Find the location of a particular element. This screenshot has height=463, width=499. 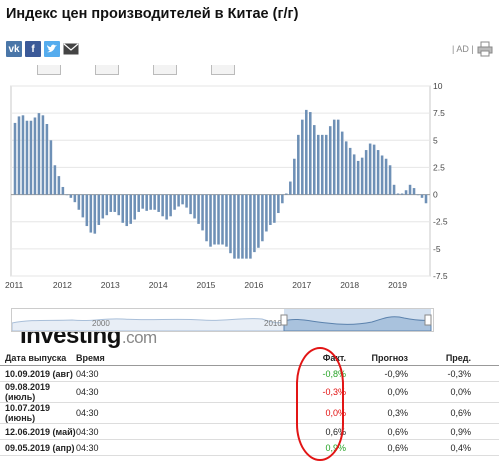

range-navigator: 2000 2010 is located at coordinates (222, 320).